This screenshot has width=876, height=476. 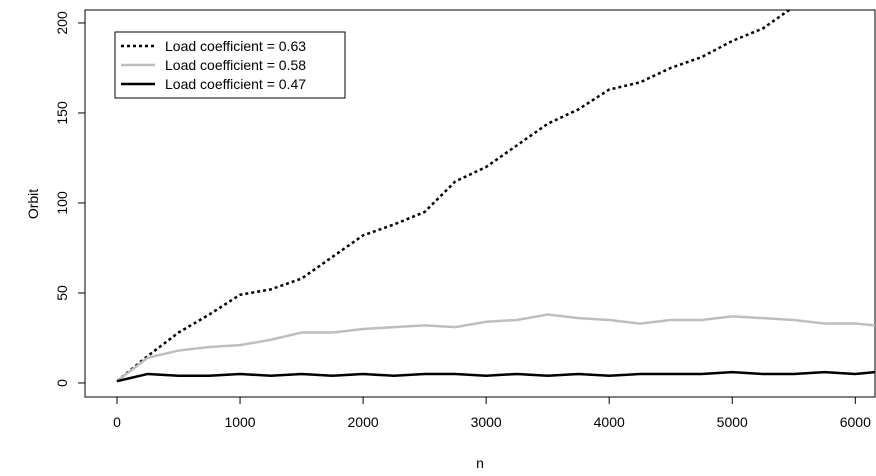 What do you see at coordinates (62, 113) in the screenshot?
I see `y-tick-label: 150` at bounding box center [62, 113].